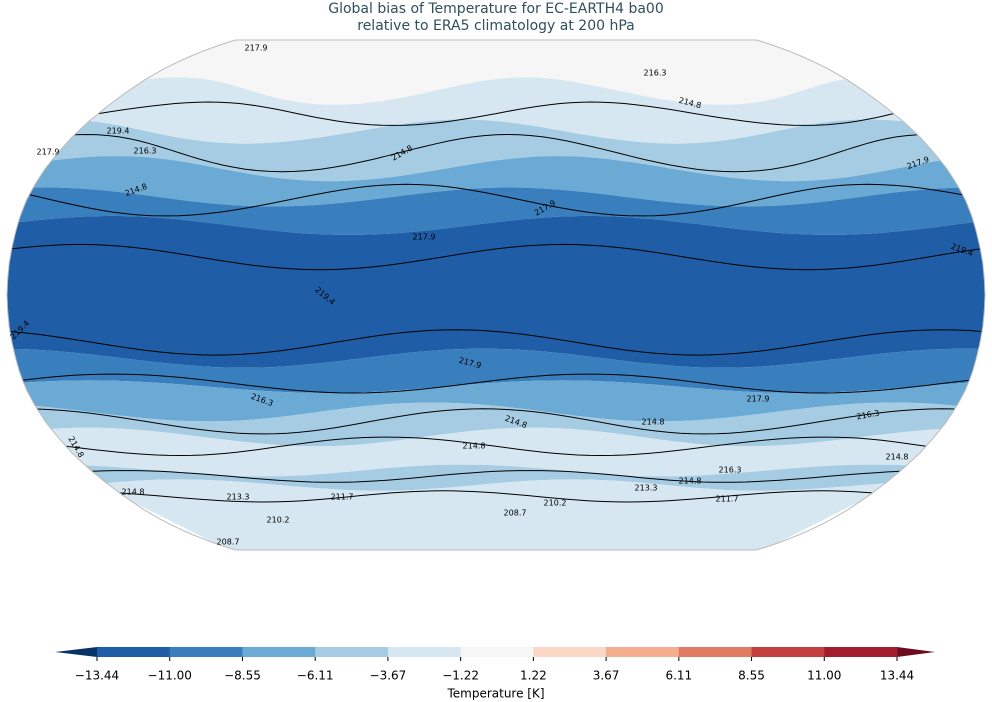  I want to click on colorbar-label: Temperature [K], so click(495, 694).